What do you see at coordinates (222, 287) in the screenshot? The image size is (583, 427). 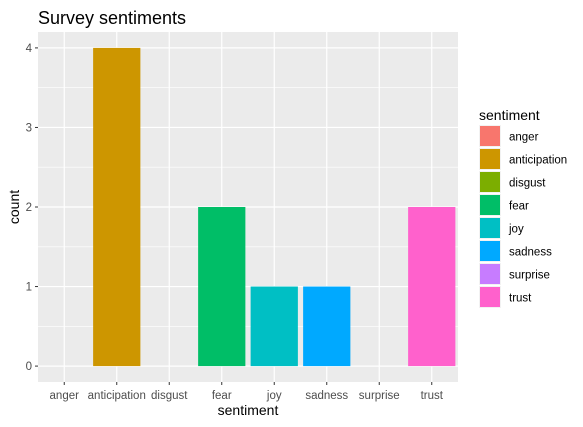 I see `bar-fear` at bounding box center [222, 287].